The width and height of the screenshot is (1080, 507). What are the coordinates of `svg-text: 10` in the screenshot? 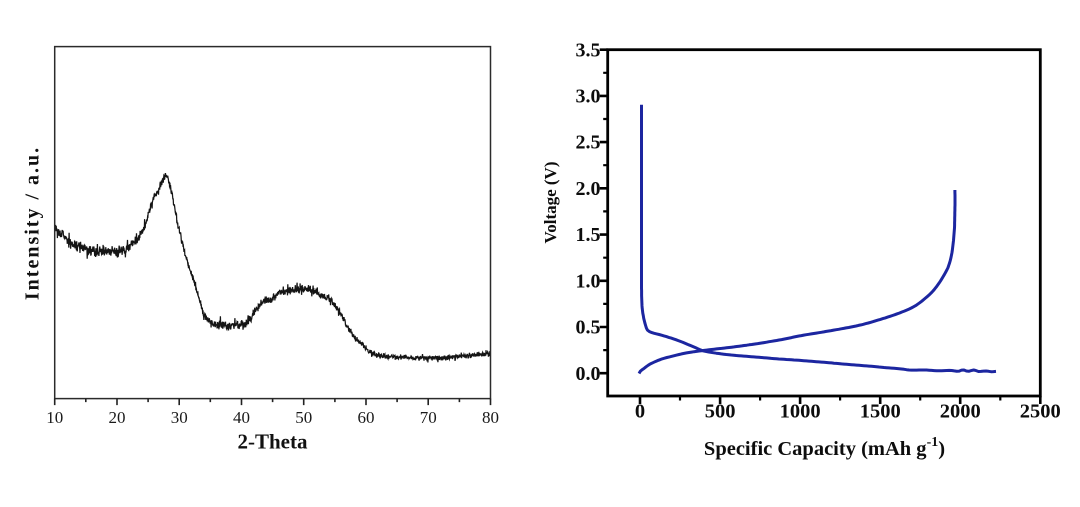 It's located at (54, 417).